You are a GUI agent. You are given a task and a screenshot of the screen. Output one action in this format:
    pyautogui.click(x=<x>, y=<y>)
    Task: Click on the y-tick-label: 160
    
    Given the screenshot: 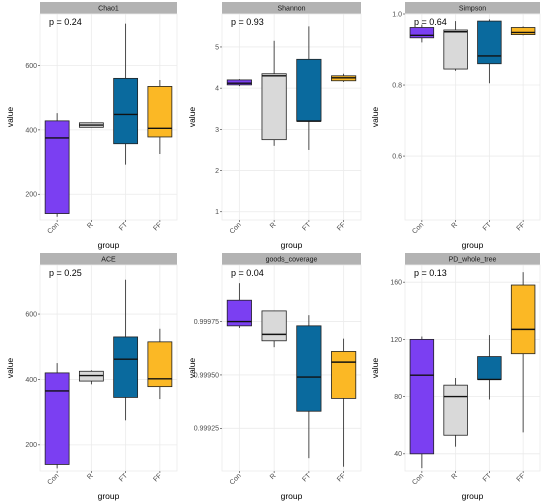 What is the action you would take?
    pyautogui.click(x=396, y=283)
    